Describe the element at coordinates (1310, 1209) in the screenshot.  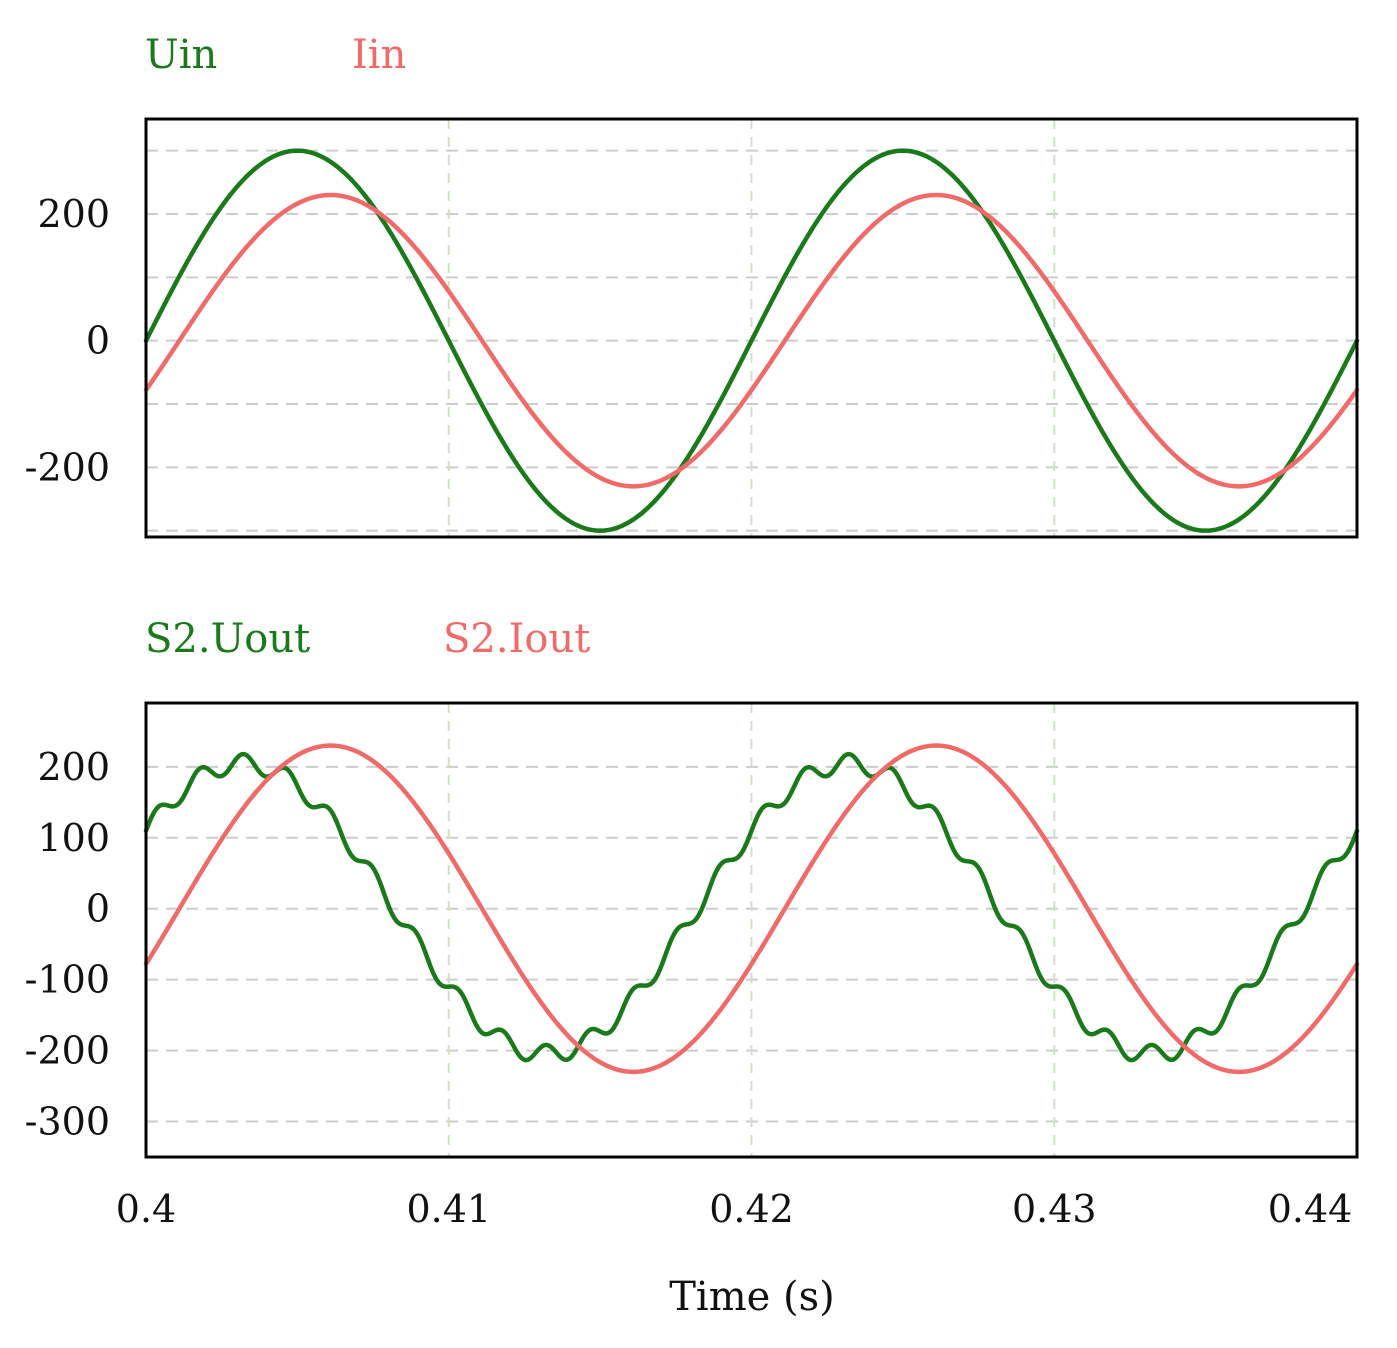
I see `x-tick-label: 0.44` at that location.